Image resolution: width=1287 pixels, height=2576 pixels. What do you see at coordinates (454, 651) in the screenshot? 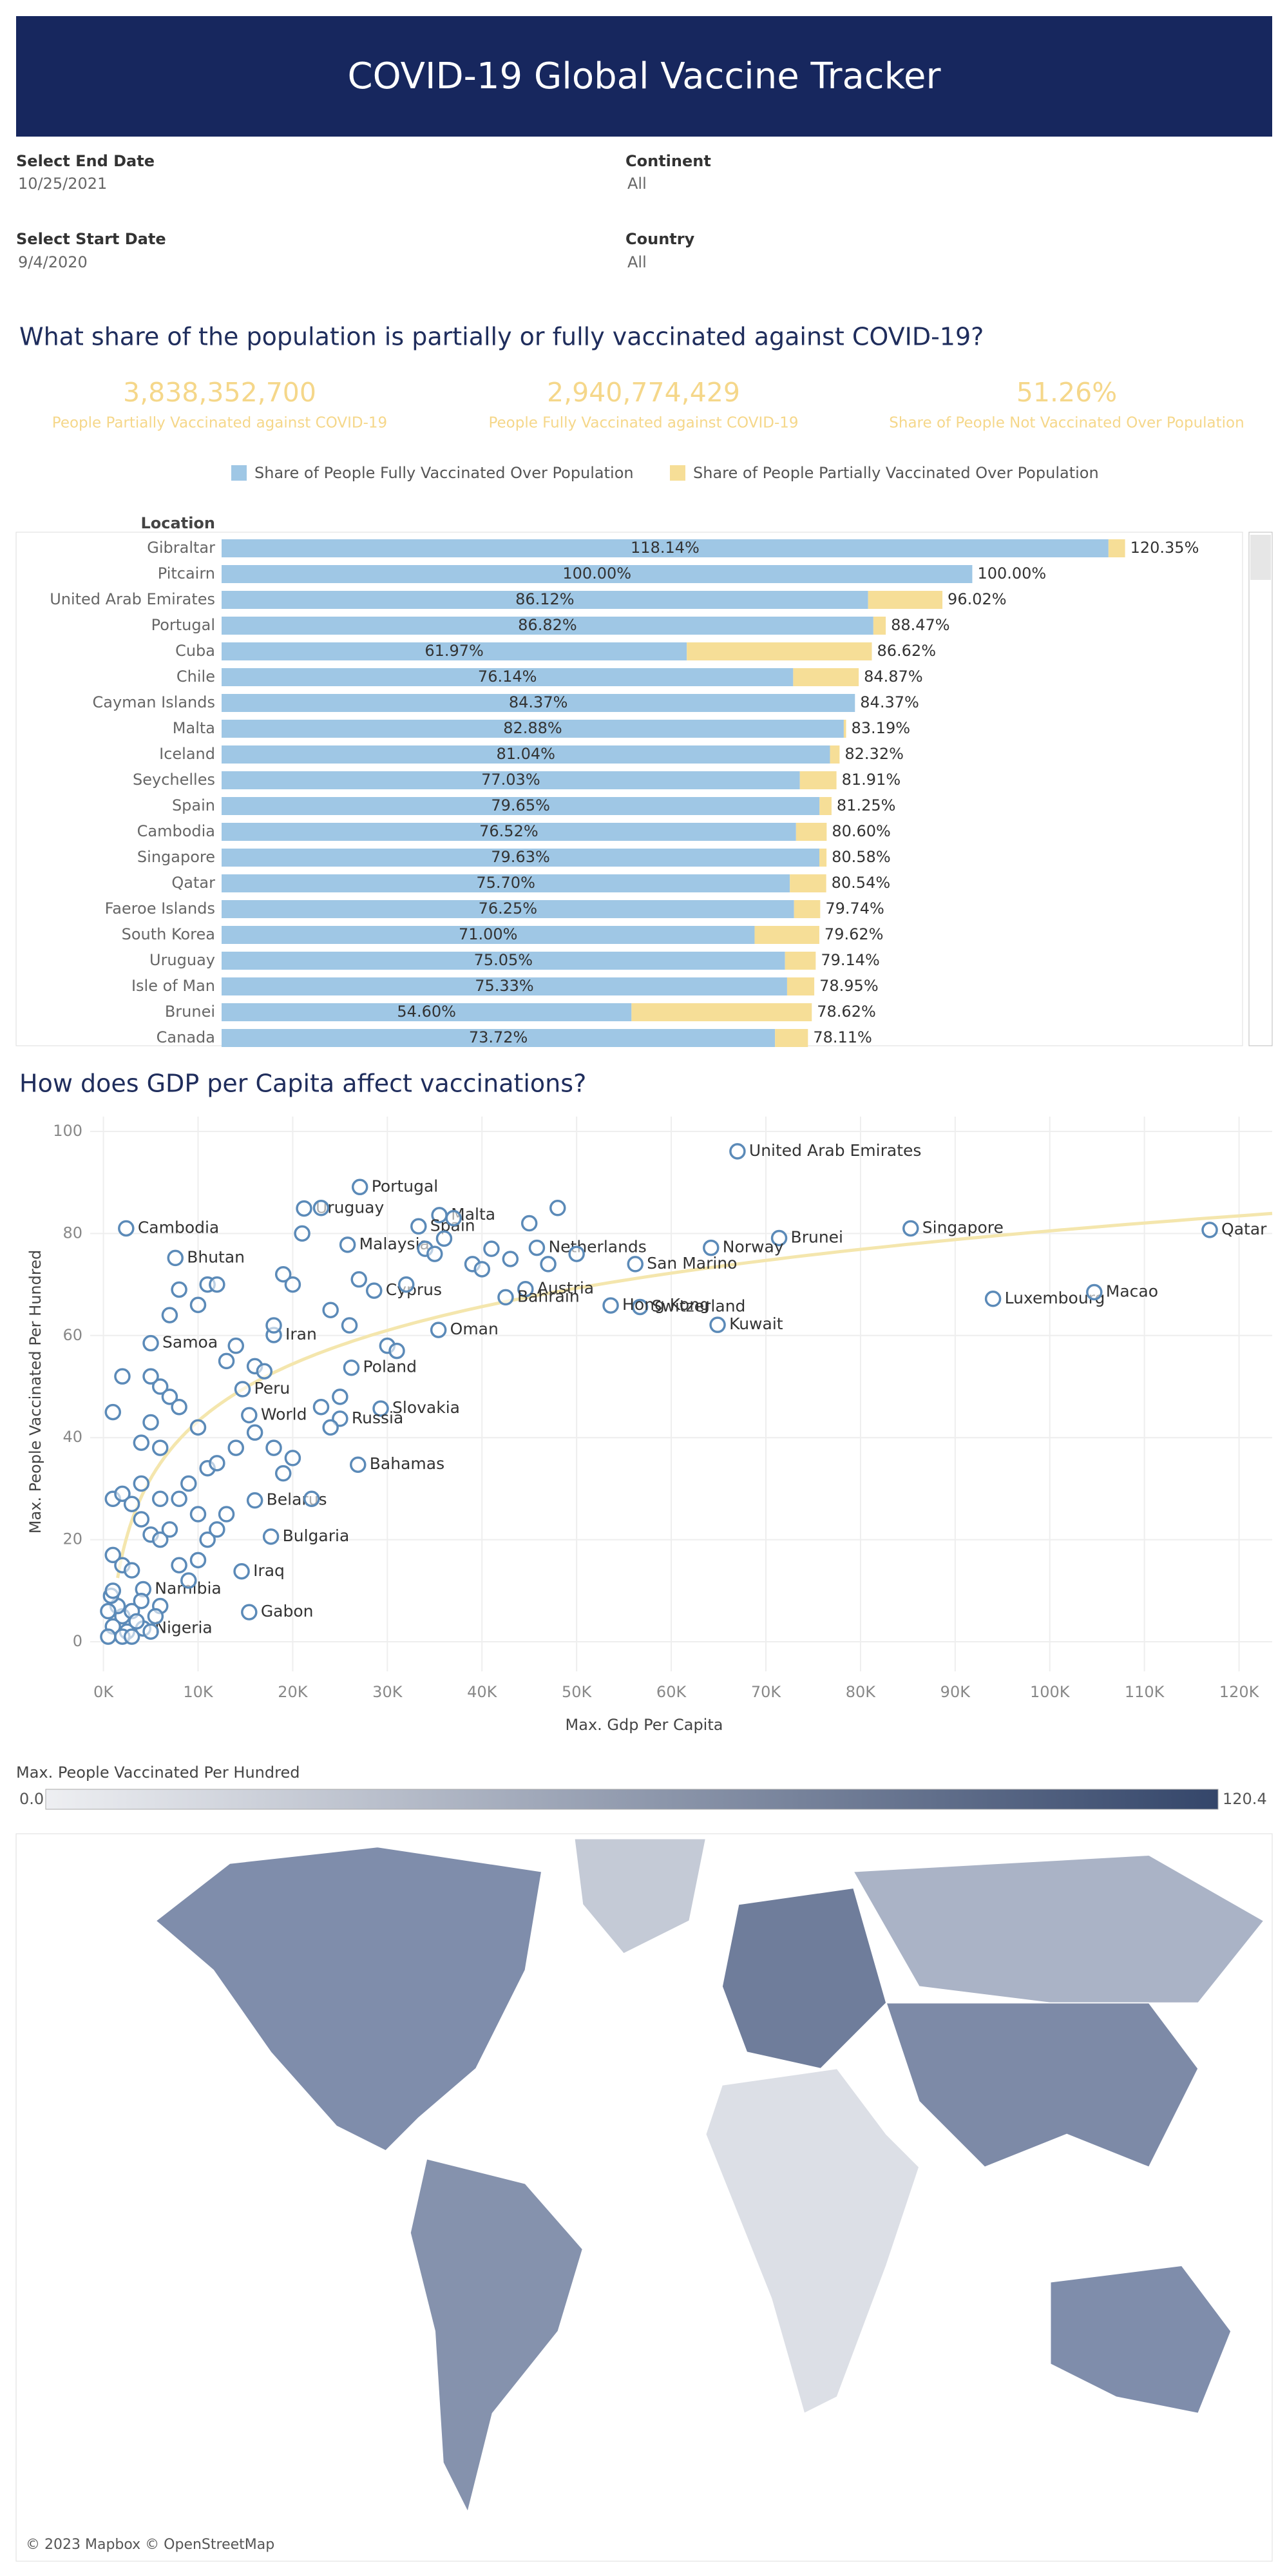
I see `bar-value-label: 61.97%` at bounding box center [454, 651].